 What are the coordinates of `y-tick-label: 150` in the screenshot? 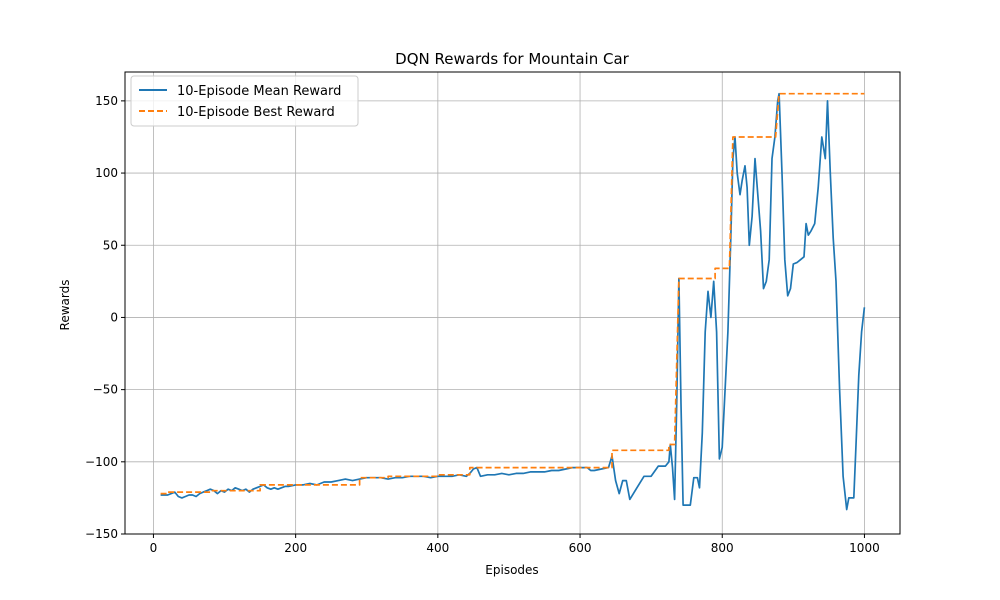 It's located at (106, 101).